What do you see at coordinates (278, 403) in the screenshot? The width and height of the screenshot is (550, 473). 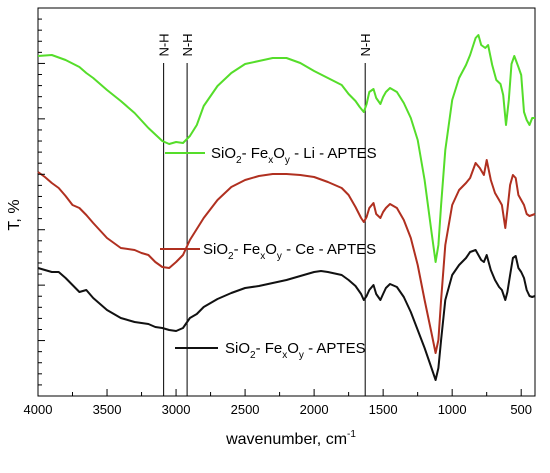 I see `x-axis-ticks: 4000 3500 3000 2500 2000 1500 1000 500` at bounding box center [278, 403].